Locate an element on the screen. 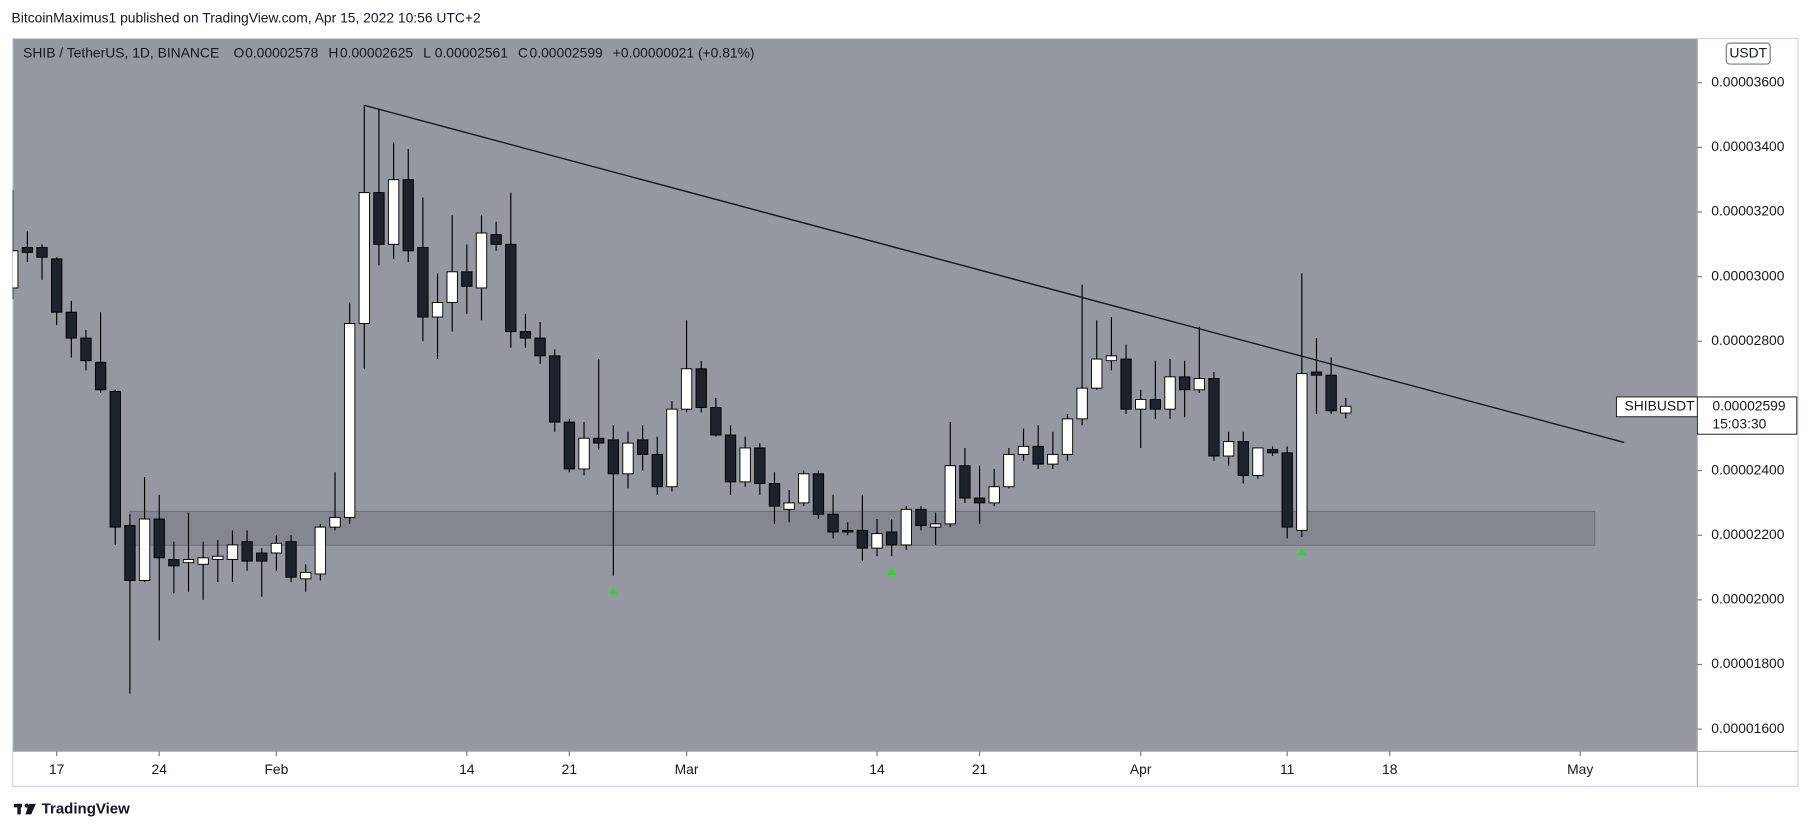  logo-stem is located at coordinates (19, 809).